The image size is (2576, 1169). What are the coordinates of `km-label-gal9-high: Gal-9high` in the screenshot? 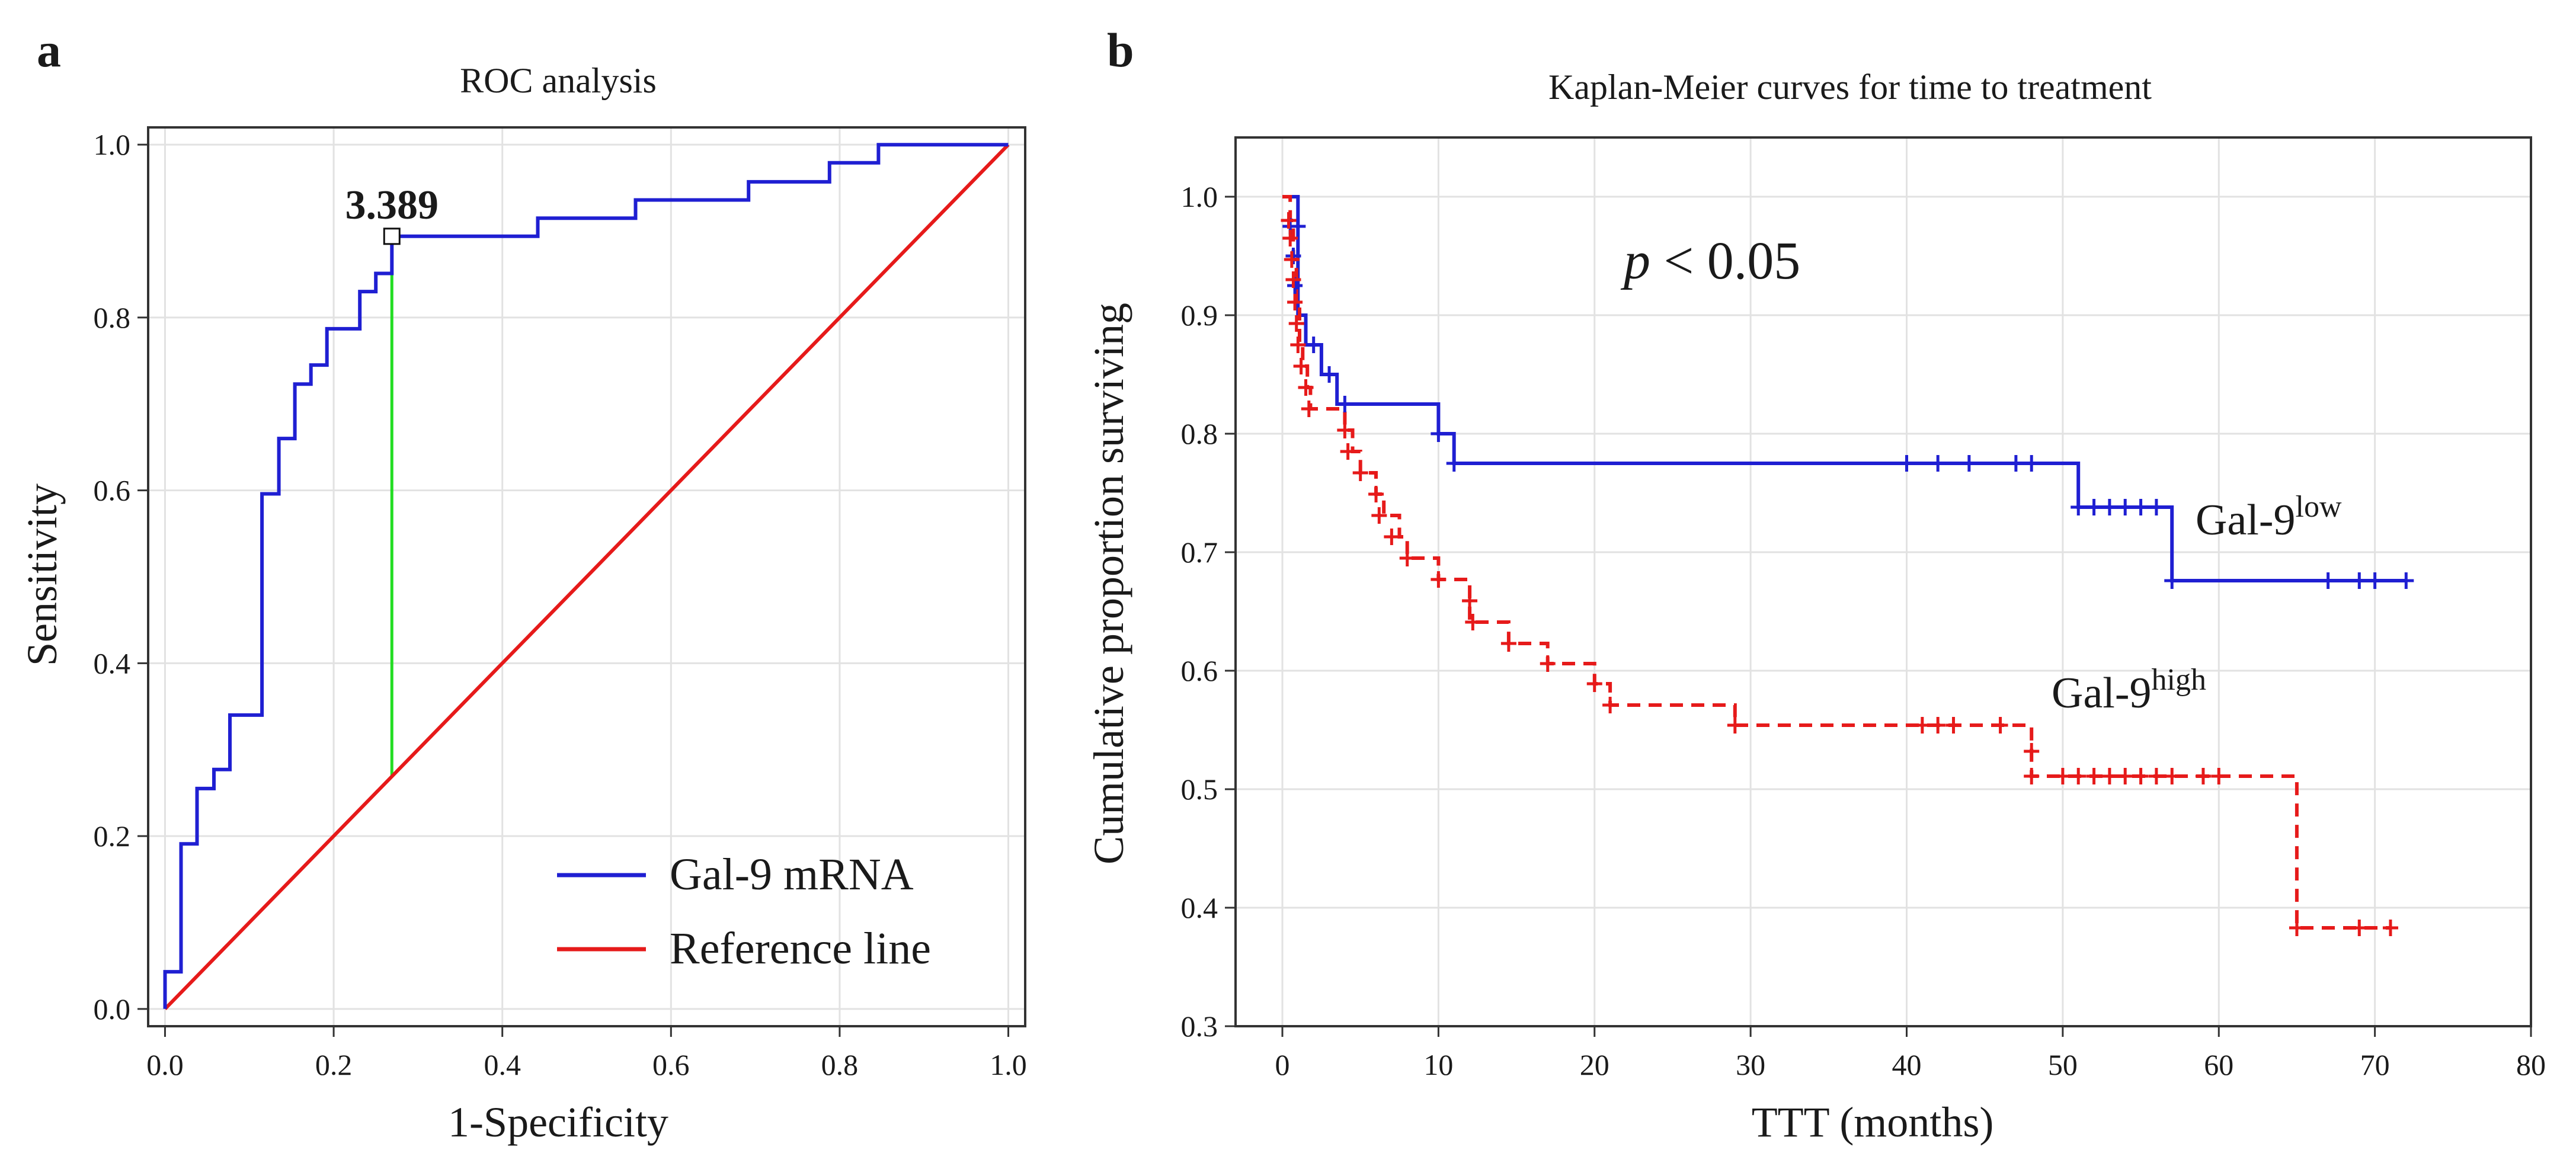 It's located at (2129, 690).